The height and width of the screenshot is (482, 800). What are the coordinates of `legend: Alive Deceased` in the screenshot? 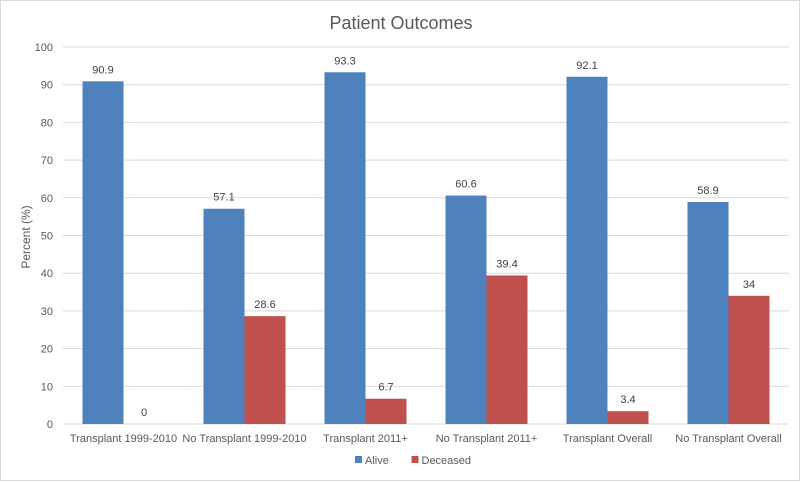 It's located at (413, 461).